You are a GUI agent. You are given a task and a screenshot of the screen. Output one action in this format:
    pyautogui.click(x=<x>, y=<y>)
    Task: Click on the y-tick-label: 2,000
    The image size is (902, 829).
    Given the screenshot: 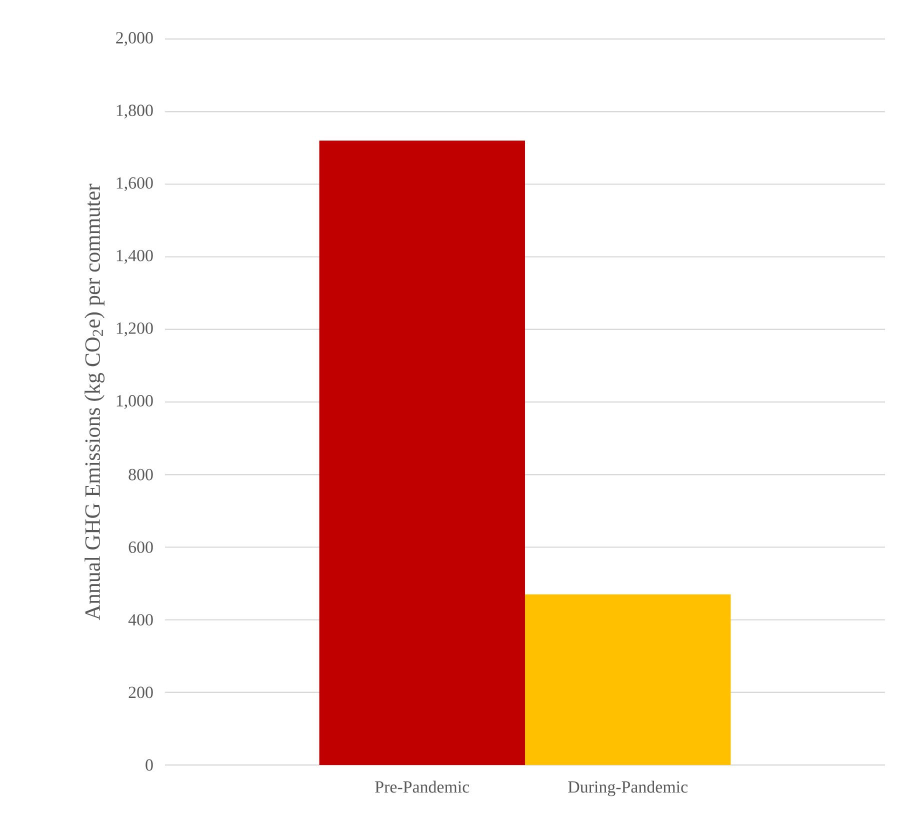 What is the action you would take?
    pyautogui.click(x=134, y=39)
    